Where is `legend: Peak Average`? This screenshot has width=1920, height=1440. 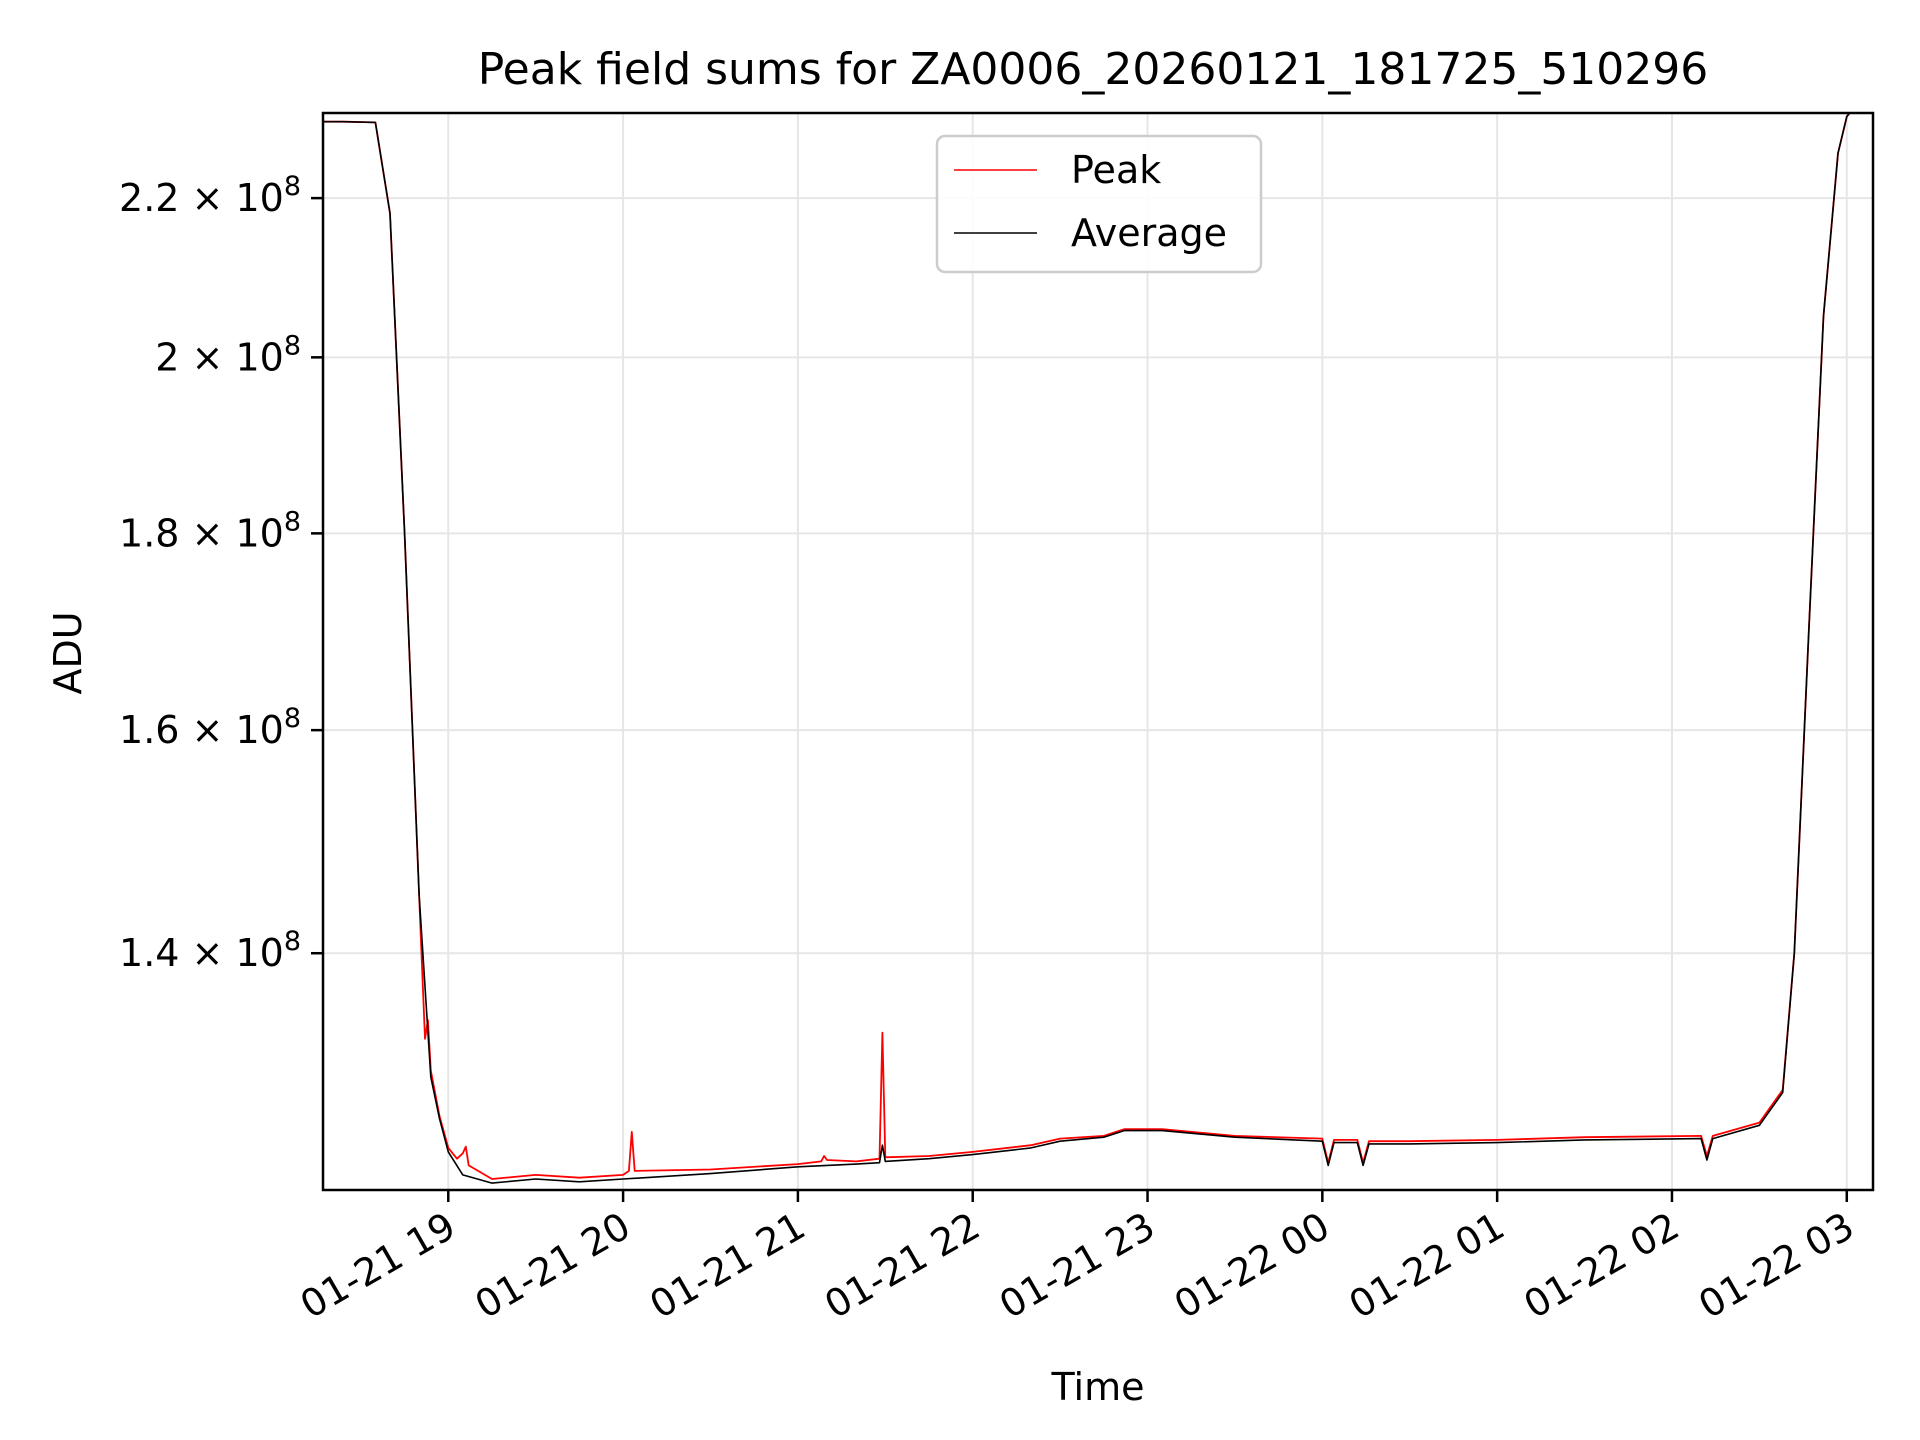
legend: Peak Average is located at coordinates (1099, 204).